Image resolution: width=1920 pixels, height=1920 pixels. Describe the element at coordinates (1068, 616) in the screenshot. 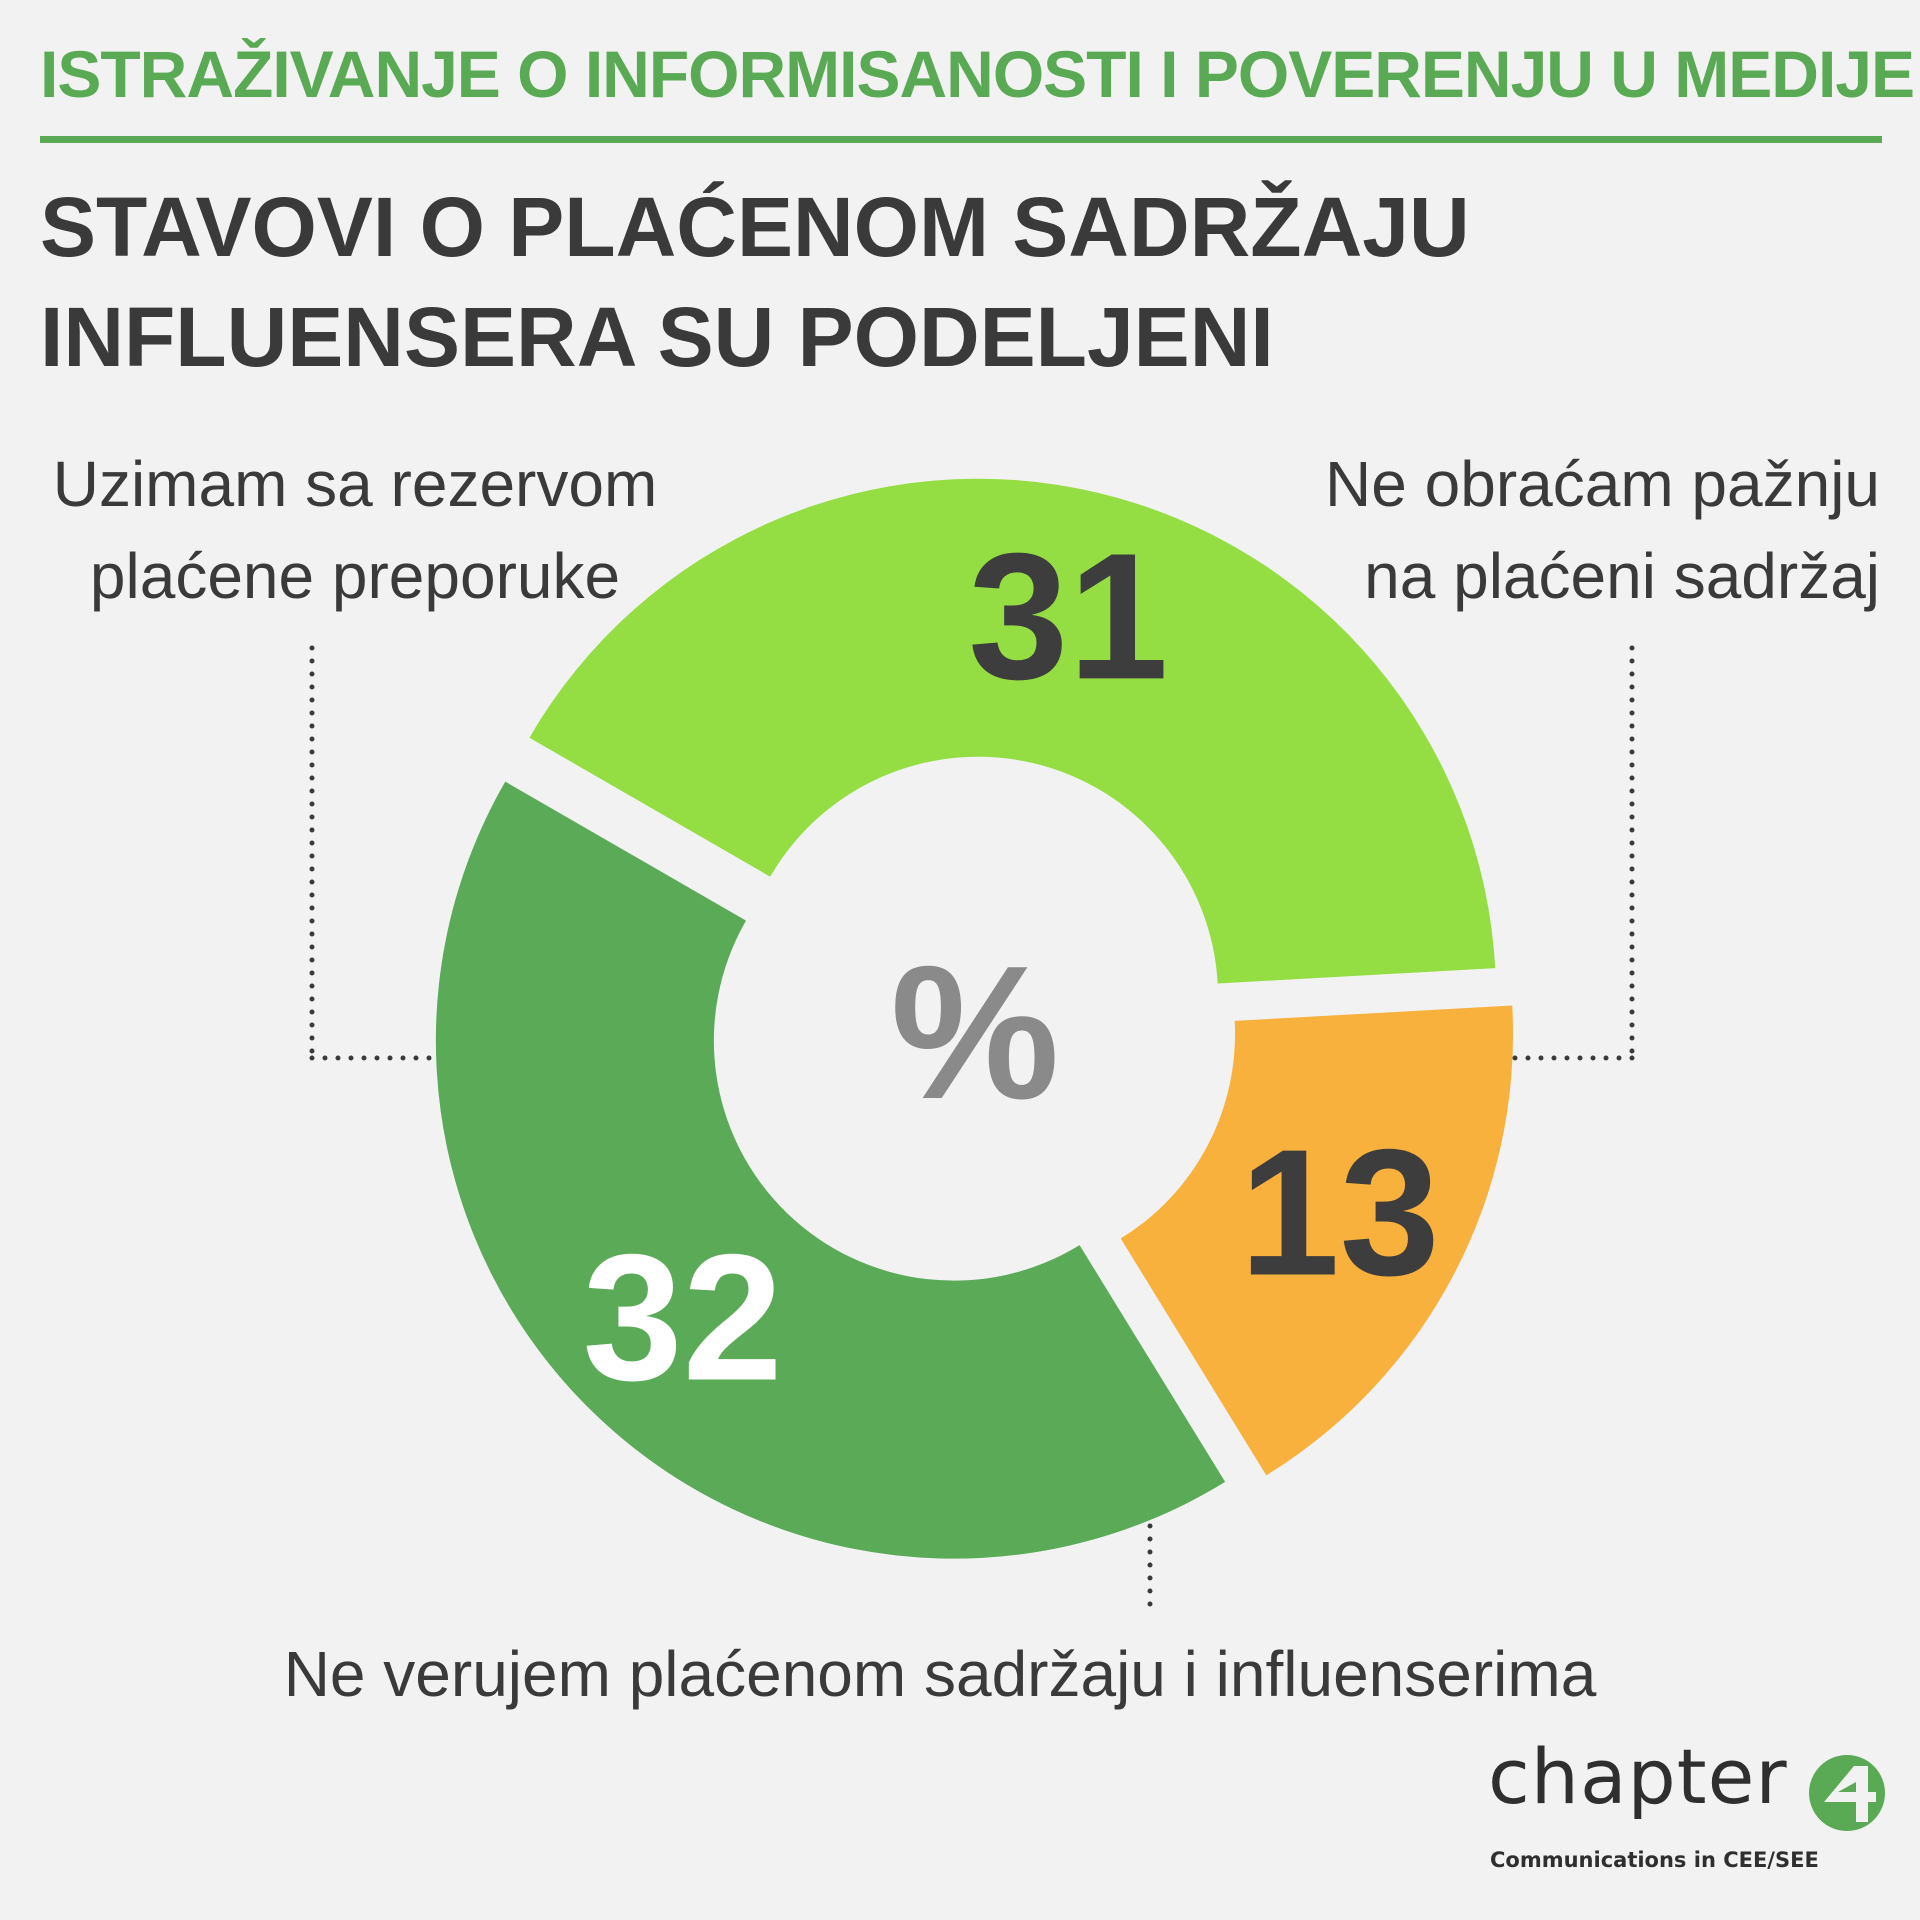

I see `slice-value-label-0: 31` at that location.